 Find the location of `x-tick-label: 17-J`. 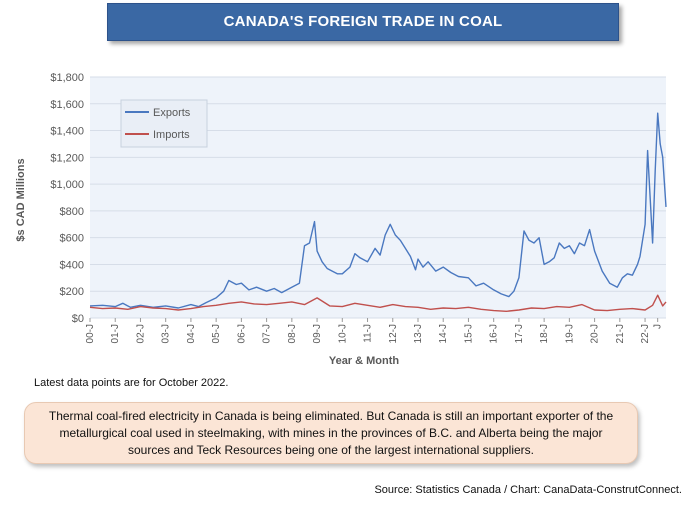

x-tick-label: 17-J is located at coordinates (519, 333).